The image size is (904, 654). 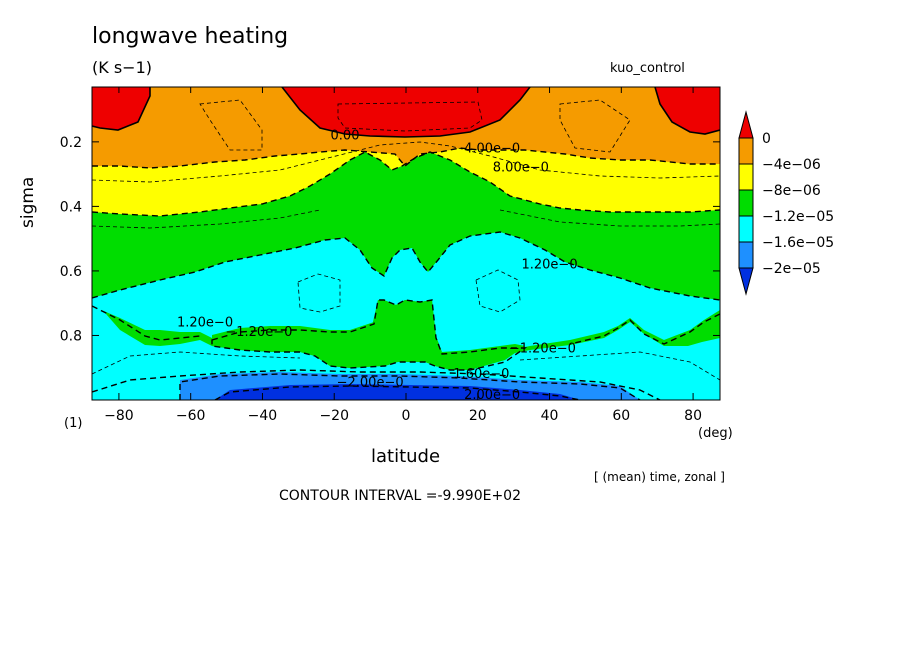 I want to click on x-tick-label: −60, so click(x=191, y=416).